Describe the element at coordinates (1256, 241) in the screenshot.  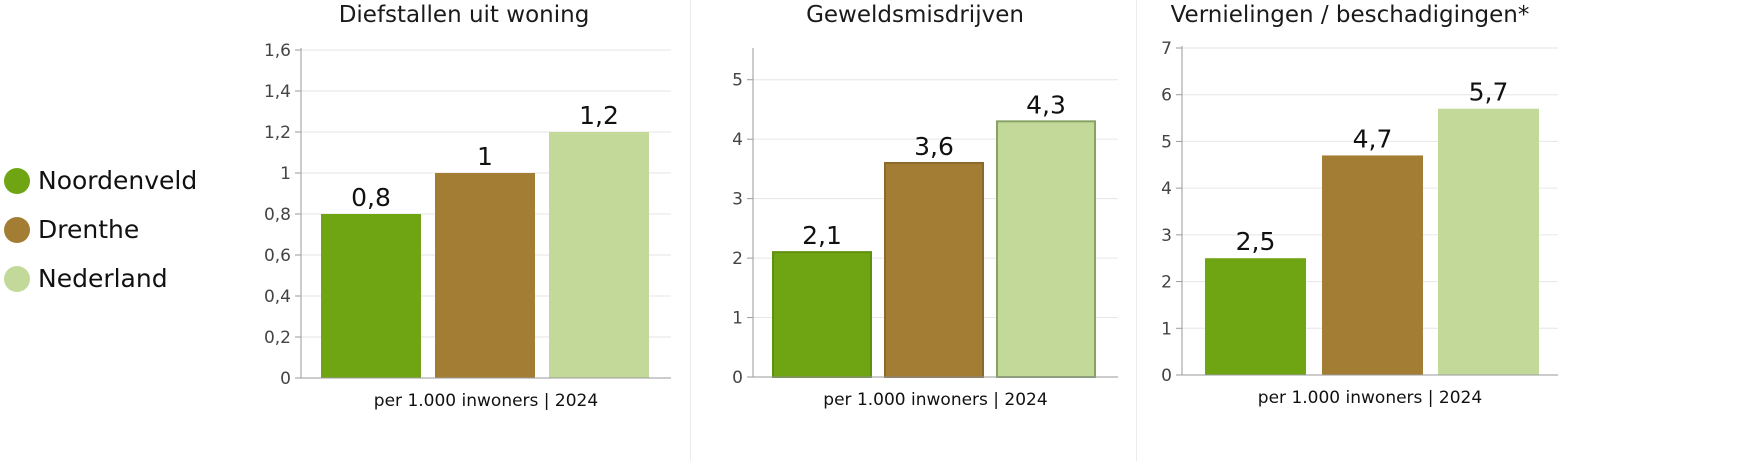
I see `data-label: 2,5` at that location.